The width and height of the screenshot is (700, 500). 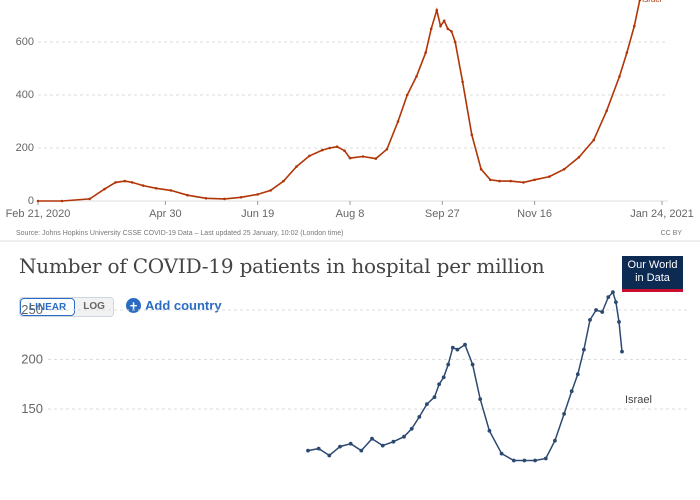 What do you see at coordinates (442, 214) in the screenshot?
I see `top-x-tick-label: Sep 27` at bounding box center [442, 214].